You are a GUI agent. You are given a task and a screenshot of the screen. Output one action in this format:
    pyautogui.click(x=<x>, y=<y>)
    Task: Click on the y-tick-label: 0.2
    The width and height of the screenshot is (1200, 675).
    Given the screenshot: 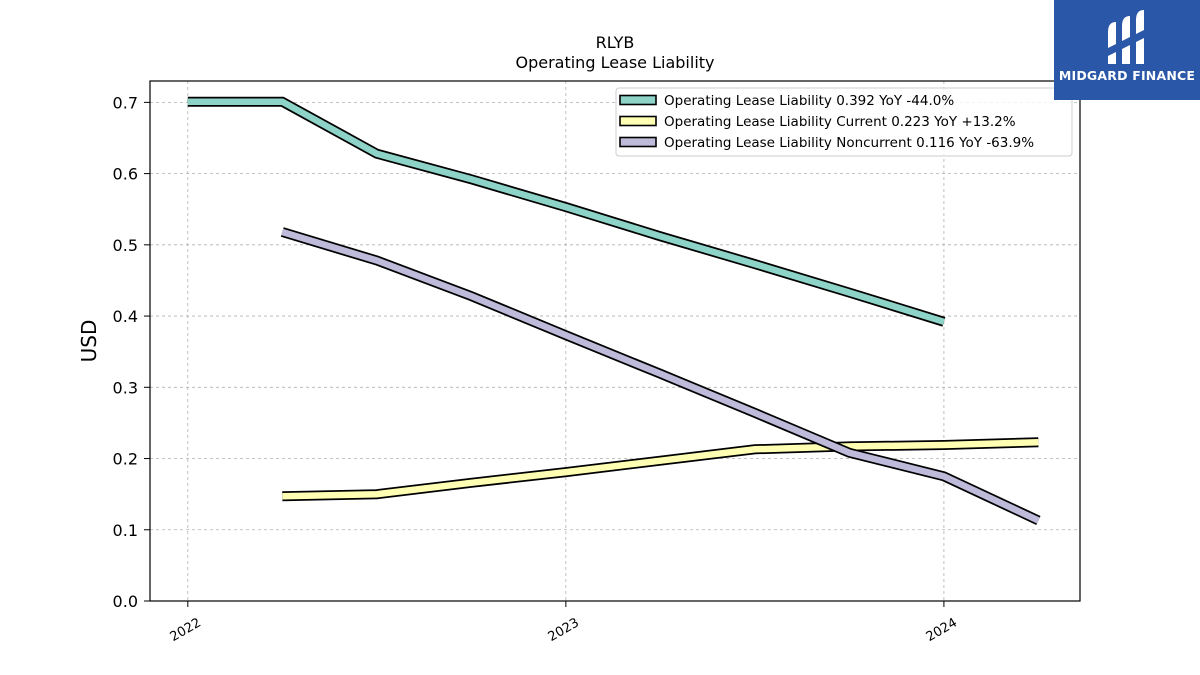 What is the action you would take?
    pyautogui.click(x=125, y=459)
    